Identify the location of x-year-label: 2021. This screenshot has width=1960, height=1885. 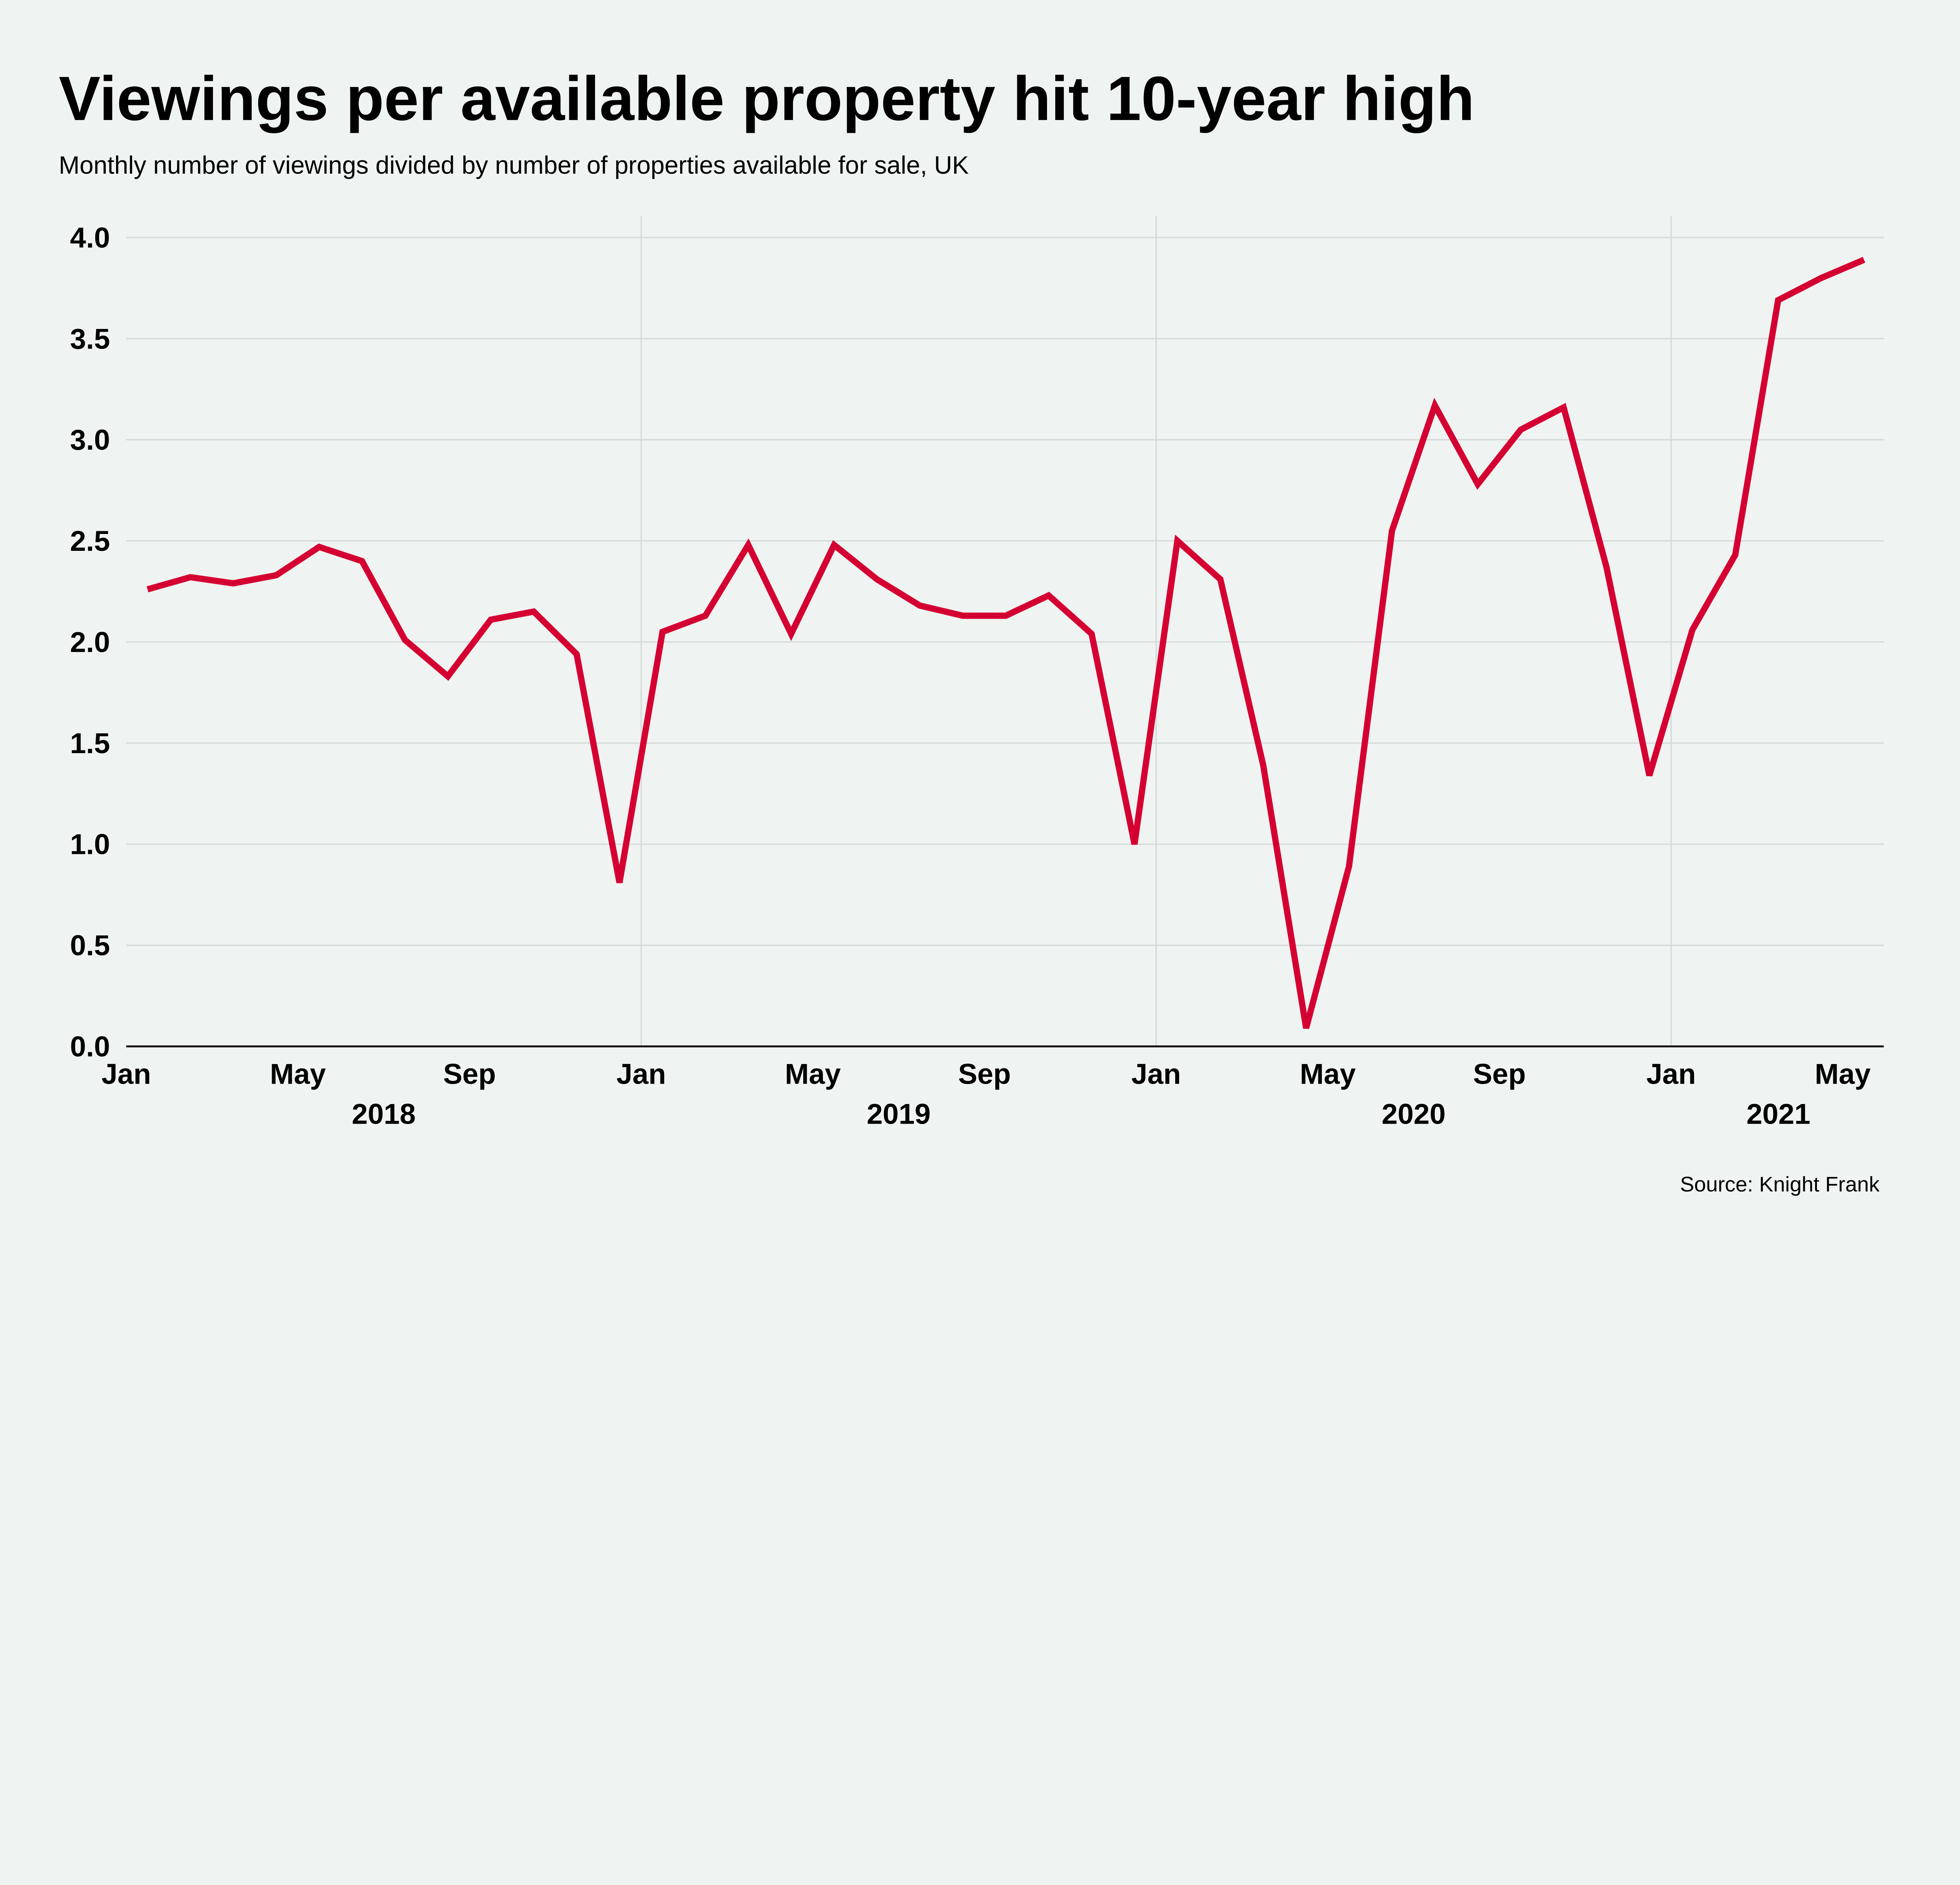
(1778, 1114).